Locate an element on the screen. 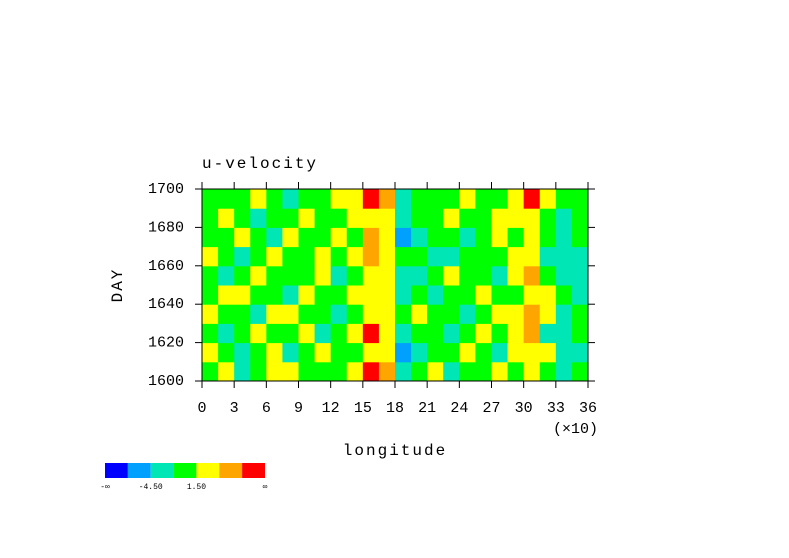 The width and height of the screenshot is (789, 558). chart-title: u-velocity is located at coordinates (260, 164).